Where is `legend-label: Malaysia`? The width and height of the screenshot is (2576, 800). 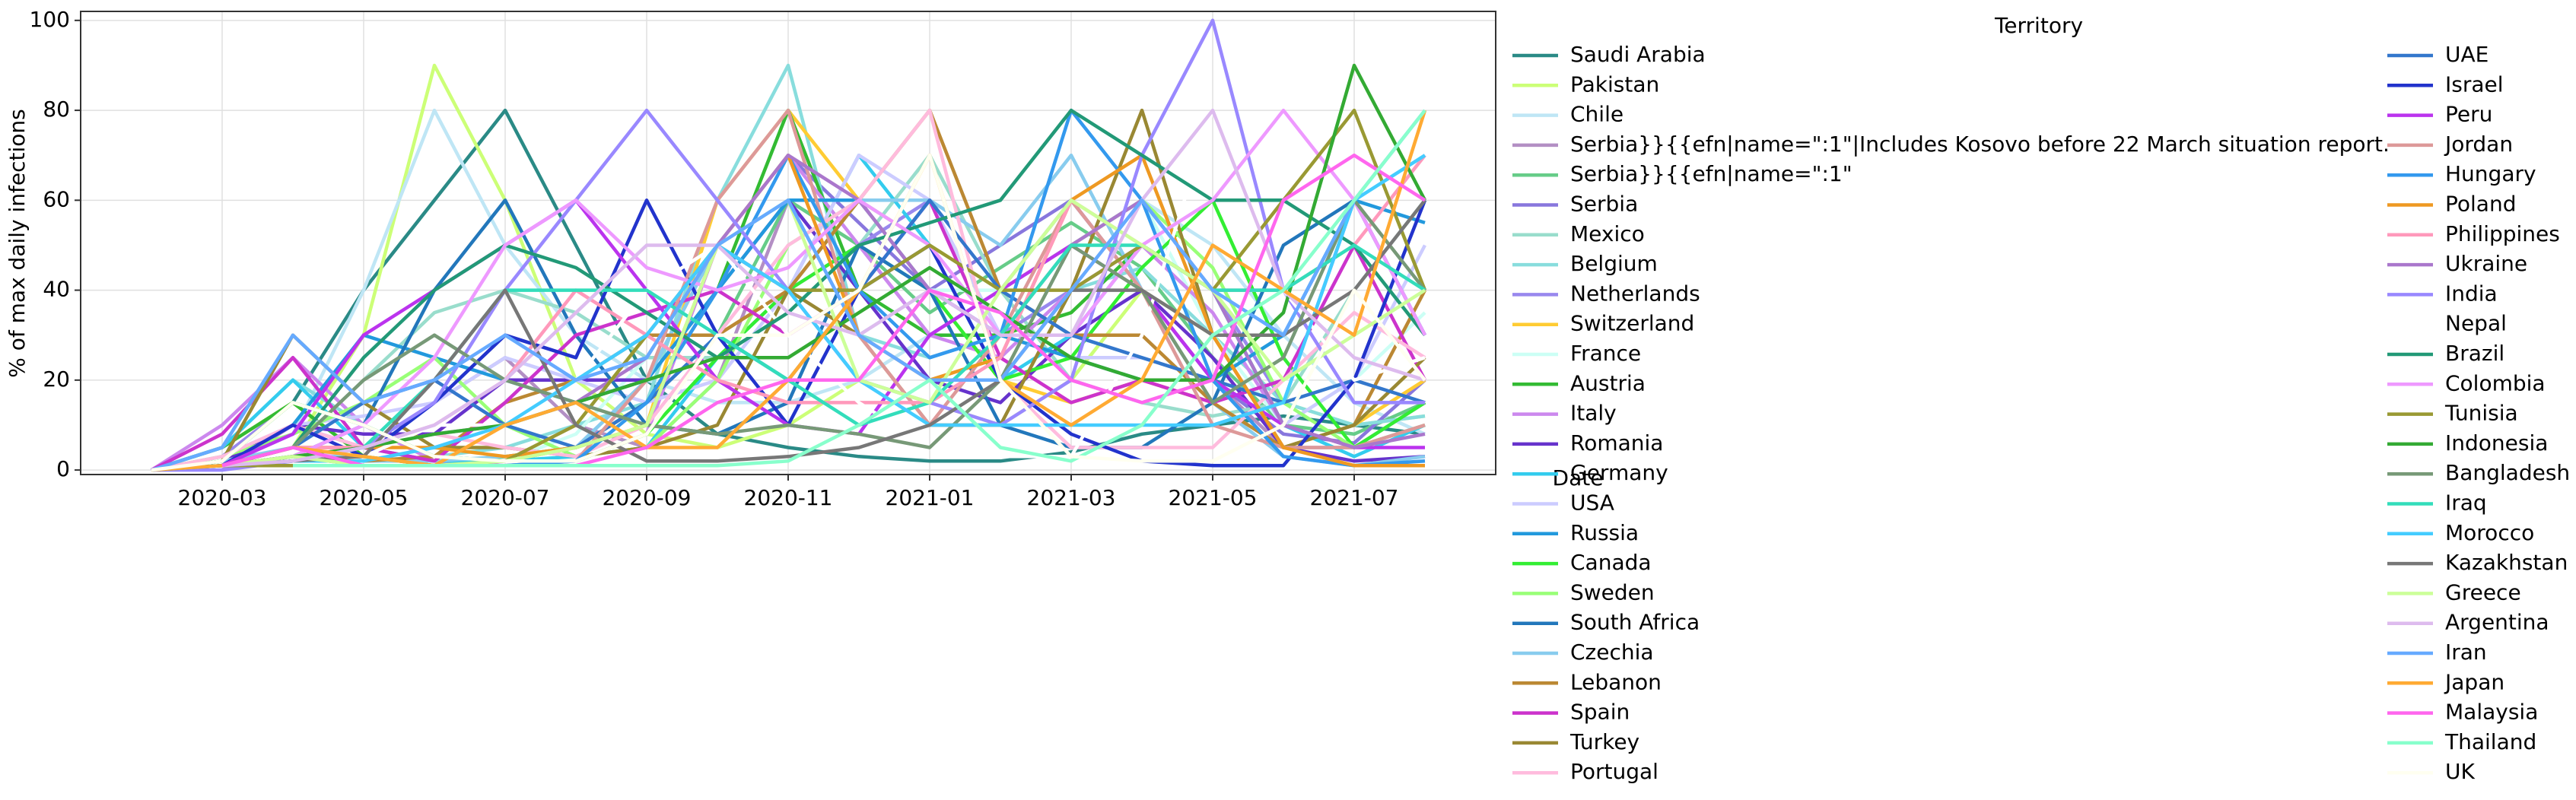 legend-label: Malaysia is located at coordinates (2491, 712).